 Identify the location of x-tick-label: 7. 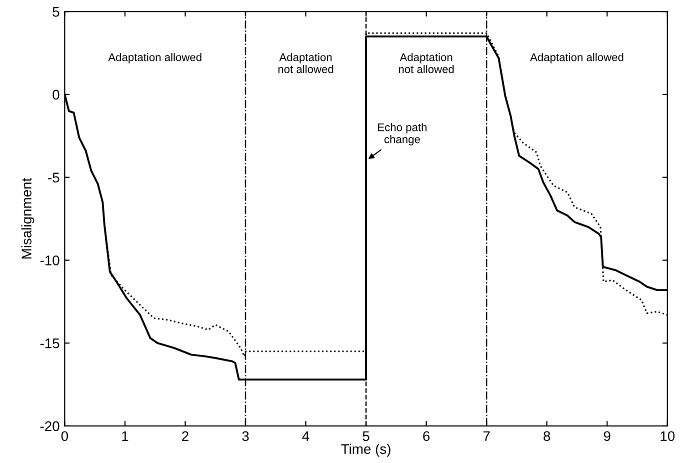
(486, 436).